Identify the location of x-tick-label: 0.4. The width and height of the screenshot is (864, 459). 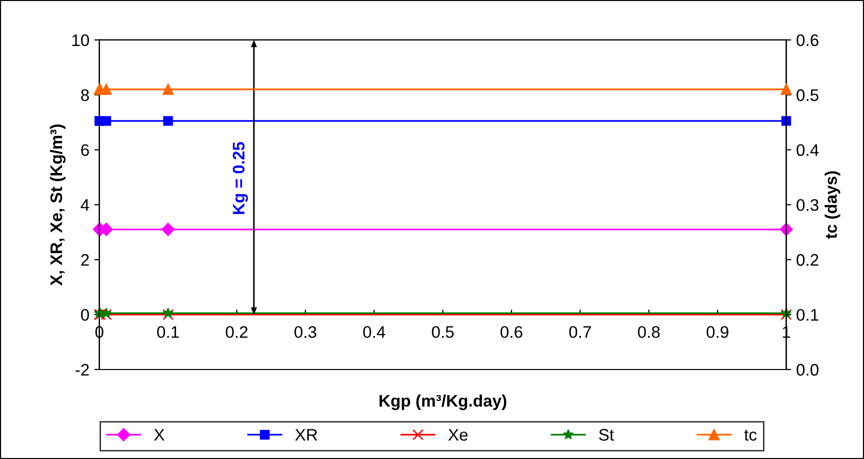
(374, 332).